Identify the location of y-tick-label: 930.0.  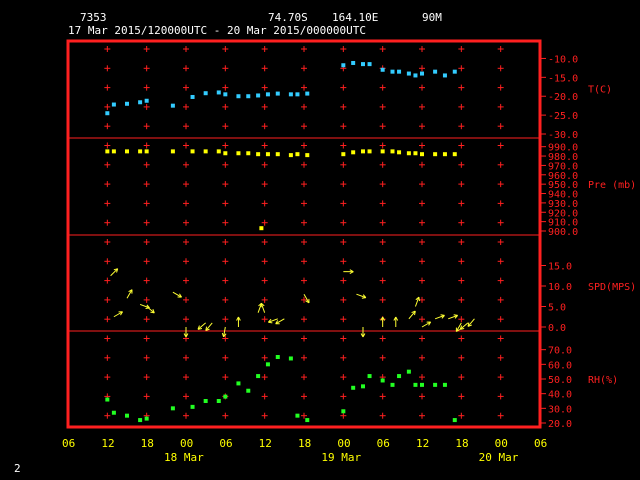
(563, 204).